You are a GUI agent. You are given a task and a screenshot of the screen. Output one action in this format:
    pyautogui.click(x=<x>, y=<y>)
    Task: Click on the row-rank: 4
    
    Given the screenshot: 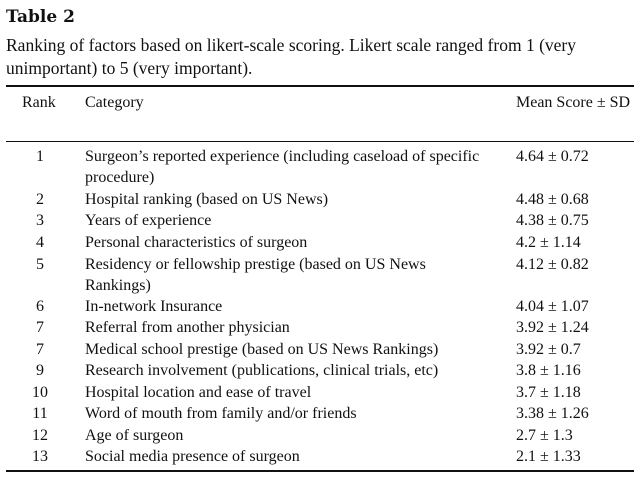 What is the action you would take?
    pyautogui.click(x=40, y=242)
    